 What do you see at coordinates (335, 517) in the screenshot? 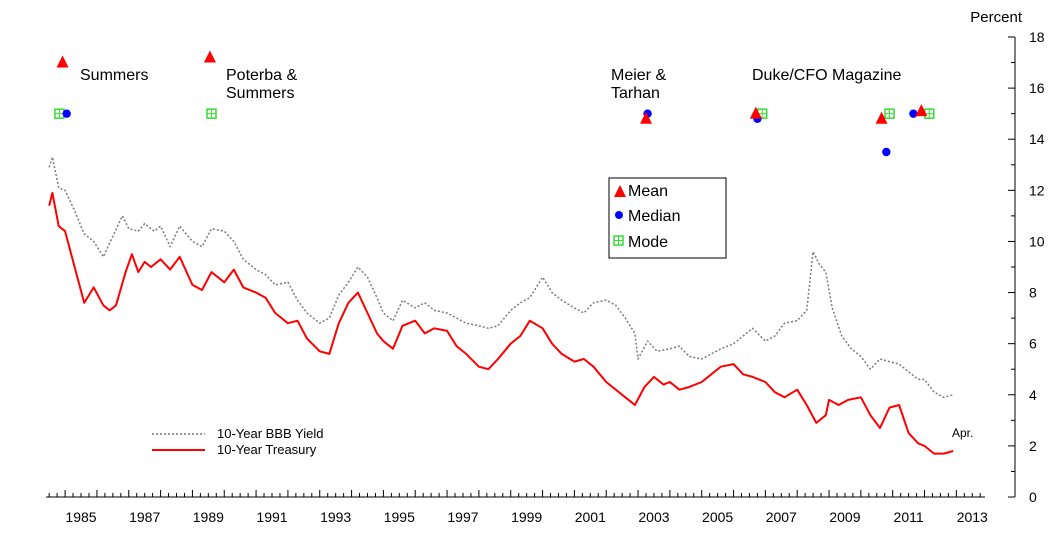
I see `x-tick-label: 1993` at bounding box center [335, 517].